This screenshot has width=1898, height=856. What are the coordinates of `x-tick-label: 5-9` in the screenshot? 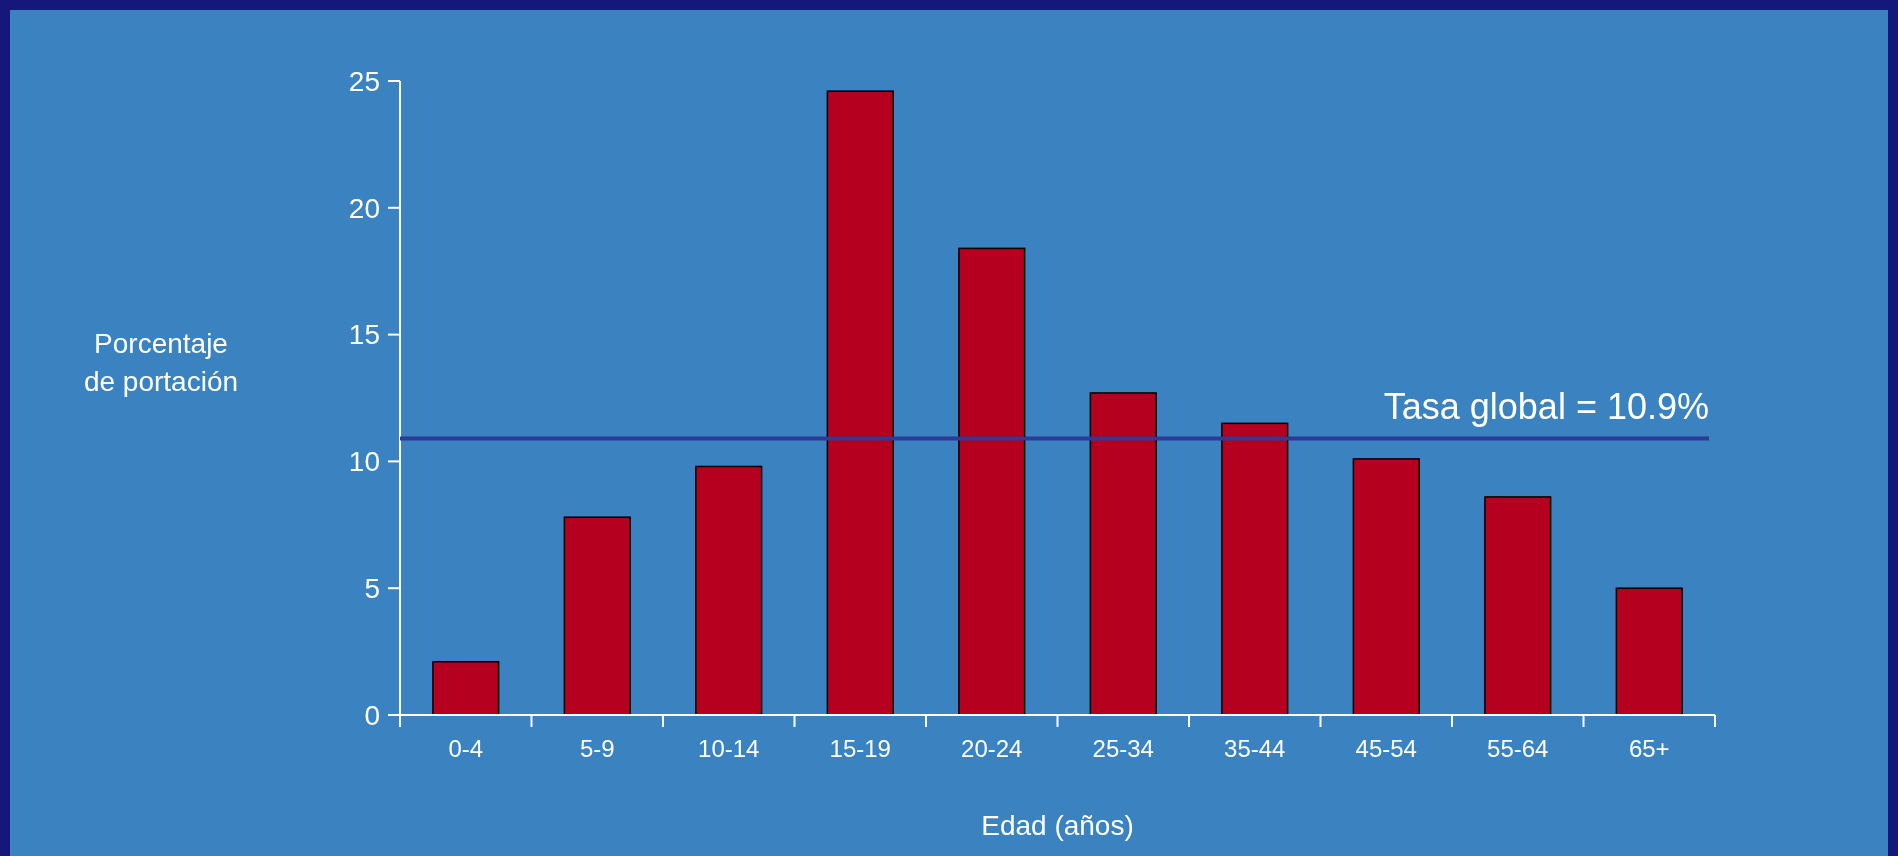 It's located at (597, 748).